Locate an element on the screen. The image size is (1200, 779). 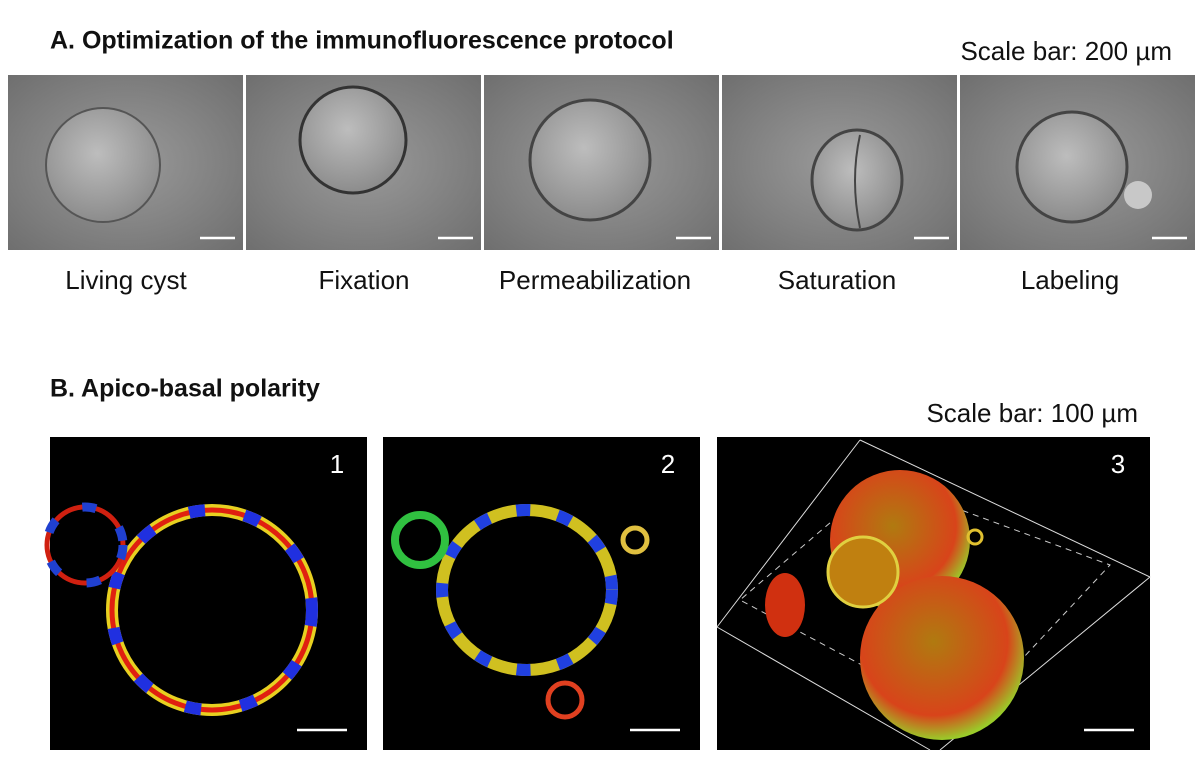
image-number: 1 is located at coordinates (337, 464).